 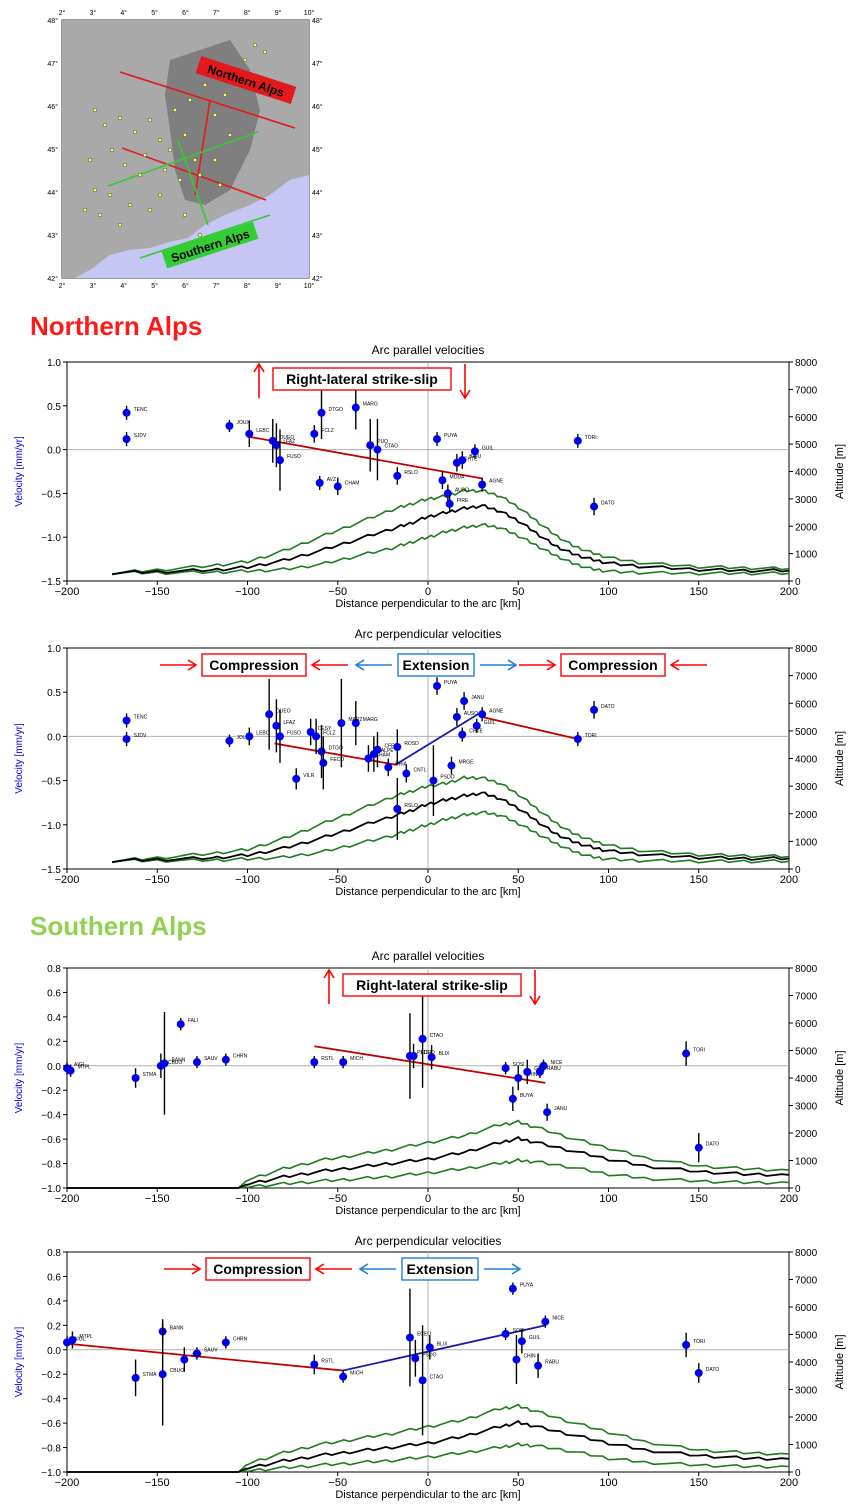 I want to click on map-lat-tick-label: 42°, so click(x=317, y=279).